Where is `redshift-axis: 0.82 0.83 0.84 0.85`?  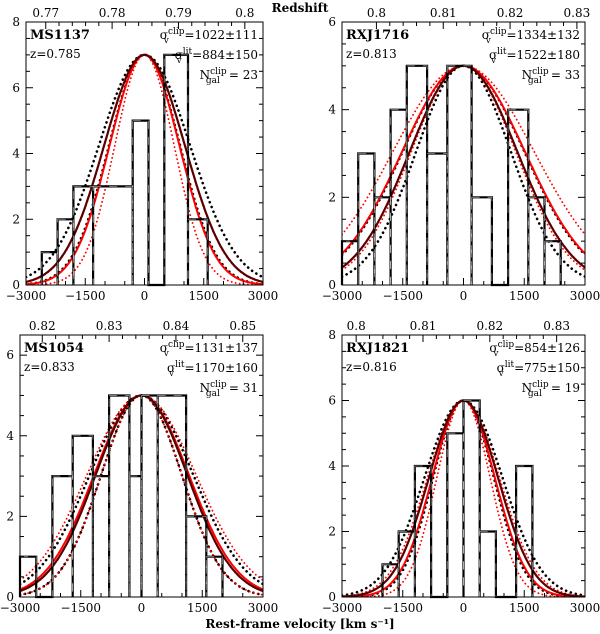
redshift-axis: 0.82 0.83 0.84 0.85 is located at coordinates (142, 330).